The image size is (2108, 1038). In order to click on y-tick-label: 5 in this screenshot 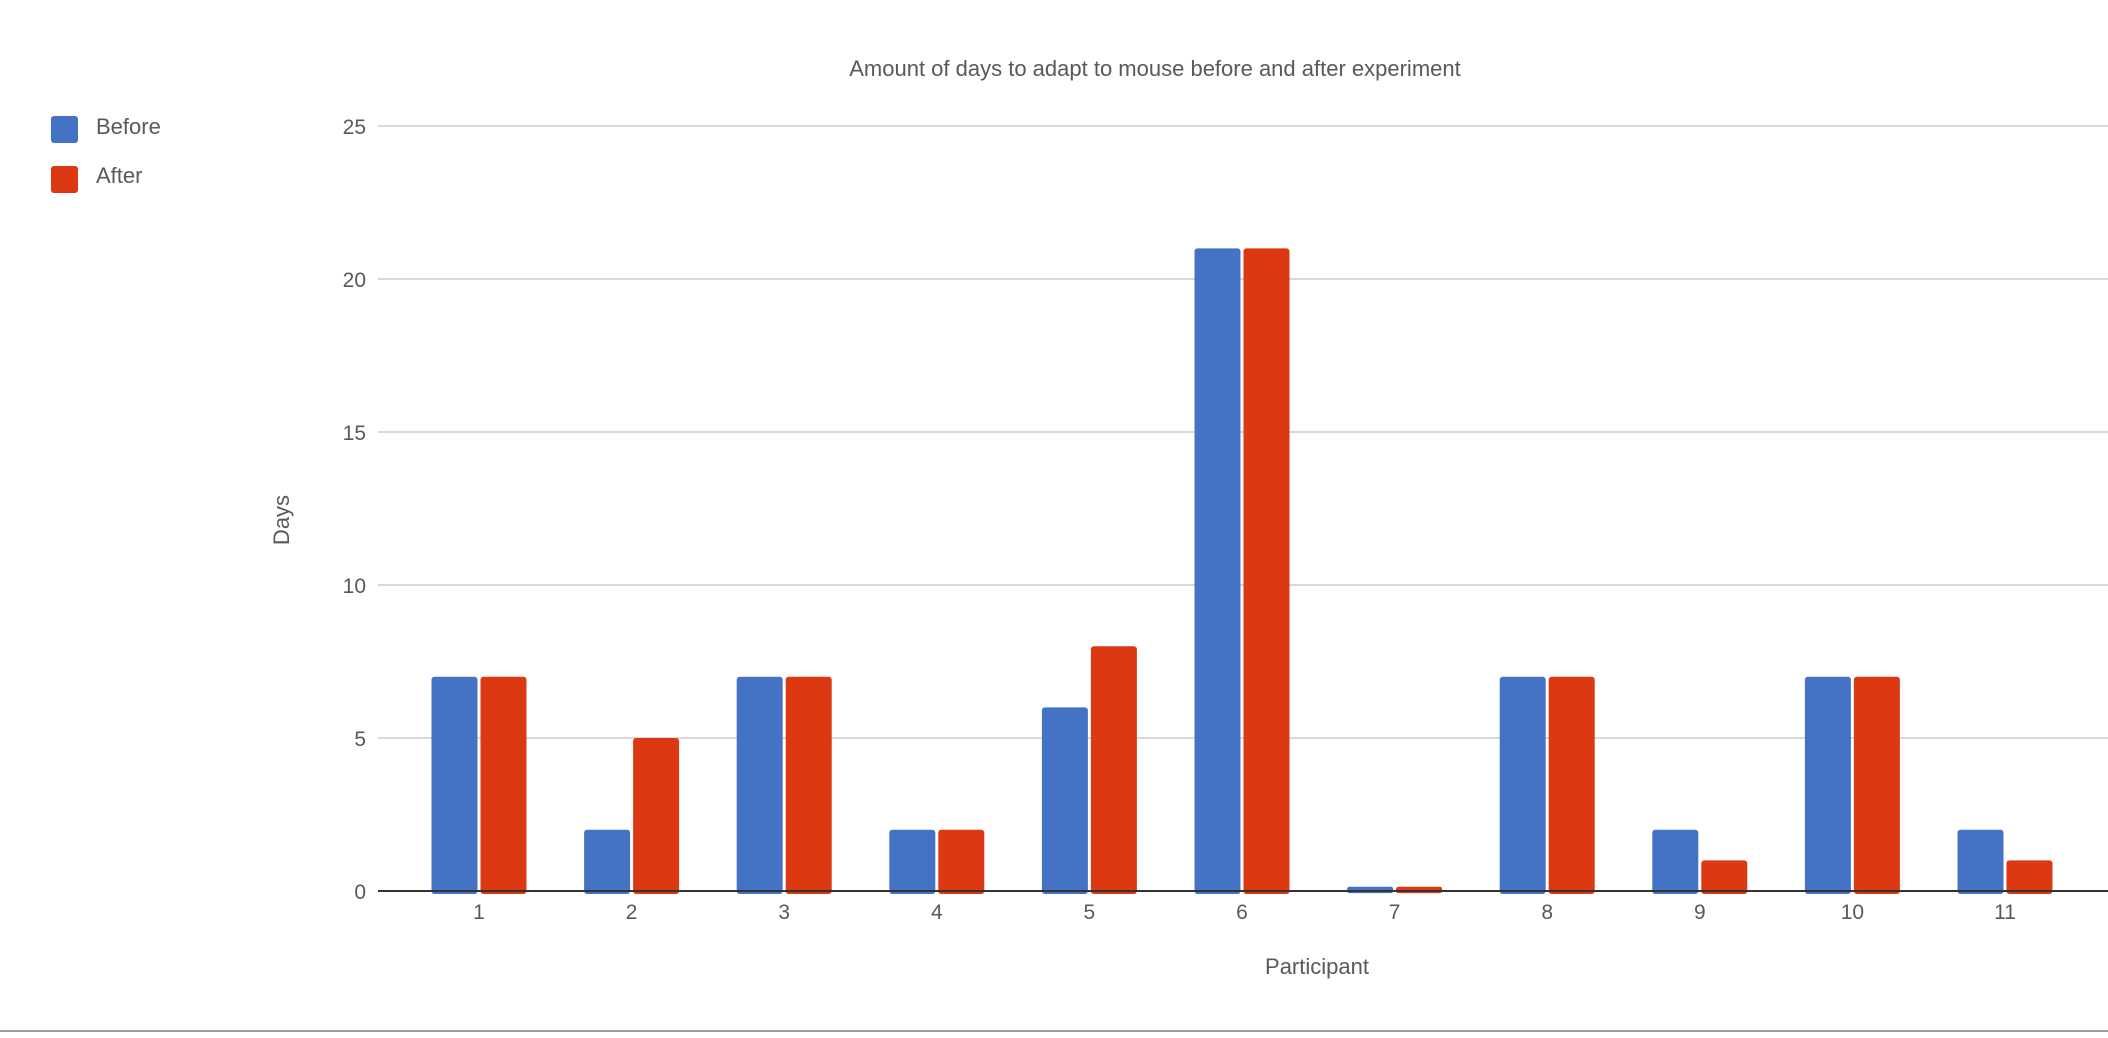, I will do `click(360, 739)`.